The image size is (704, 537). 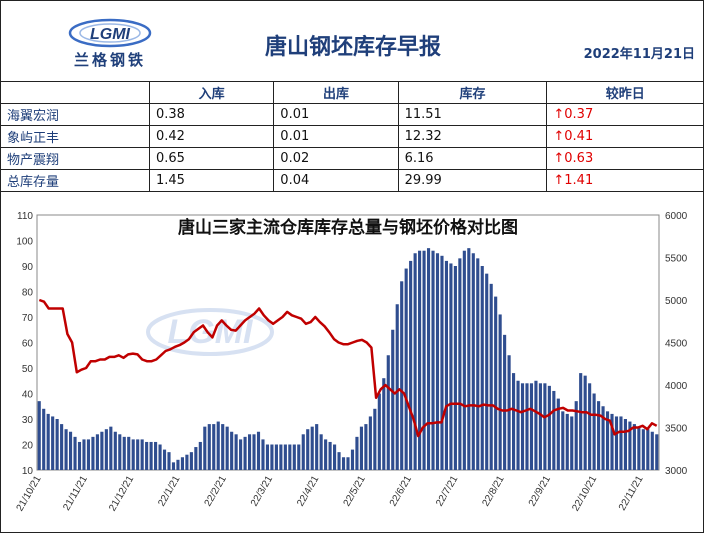 I want to click on stock-value: 6.16, so click(x=472, y=158).